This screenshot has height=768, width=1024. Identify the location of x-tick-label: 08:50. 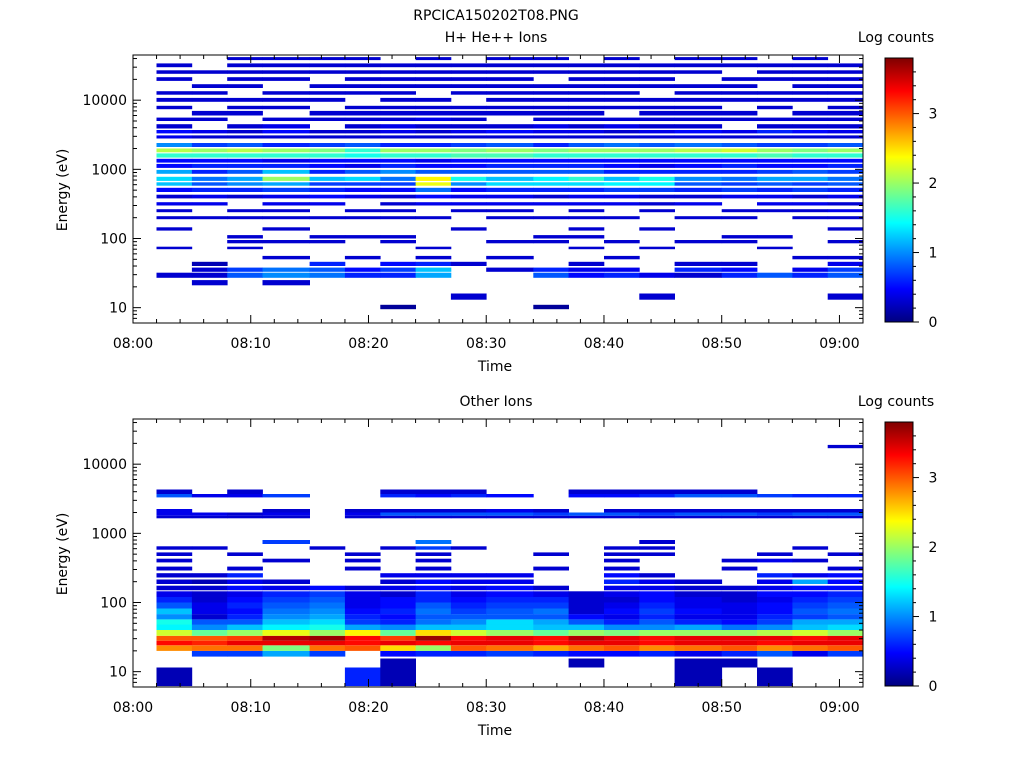
(722, 344).